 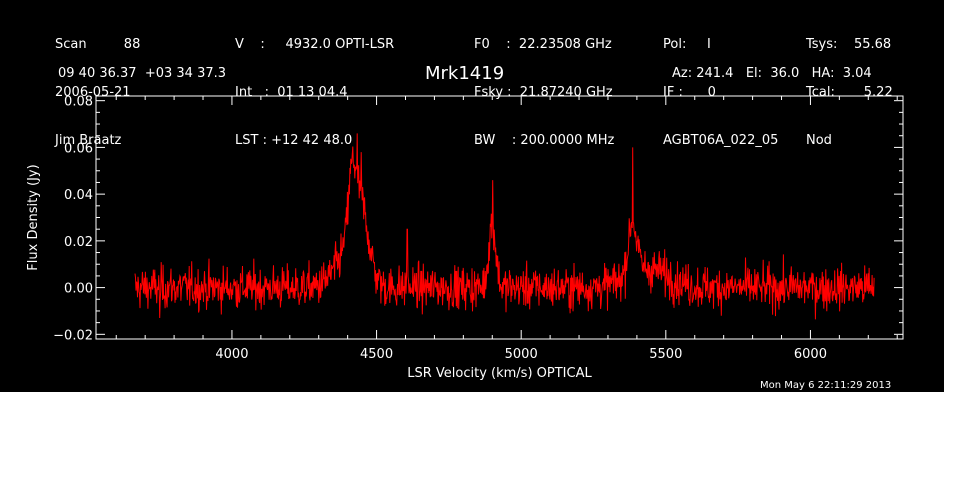 I want to click on x-tick-label: 4000, so click(x=231, y=354).